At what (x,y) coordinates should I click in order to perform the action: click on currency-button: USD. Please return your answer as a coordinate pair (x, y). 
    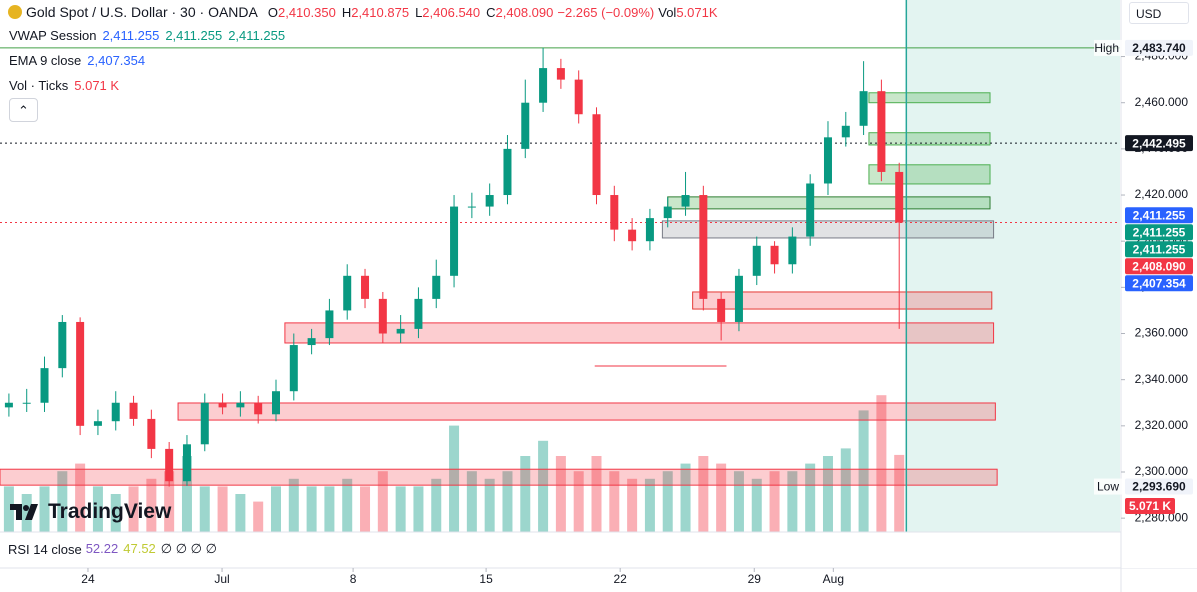
    Looking at the image, I should click on (1159, 13).